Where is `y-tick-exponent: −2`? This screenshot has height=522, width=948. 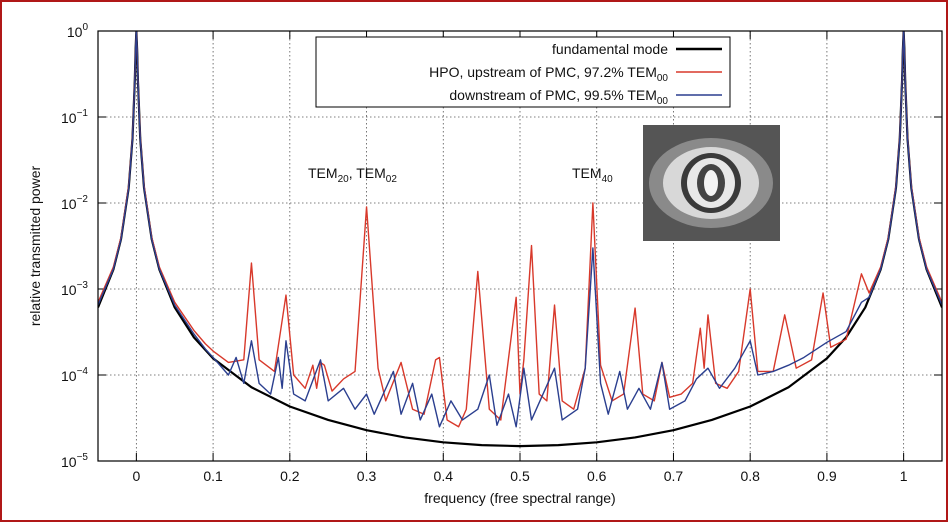
y-tick-exponent: −2 is located at coordinates (83, 199).